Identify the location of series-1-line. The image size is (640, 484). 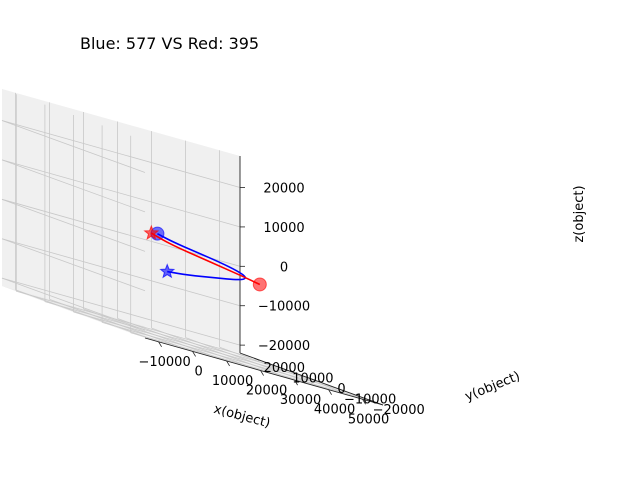
(205, 259).